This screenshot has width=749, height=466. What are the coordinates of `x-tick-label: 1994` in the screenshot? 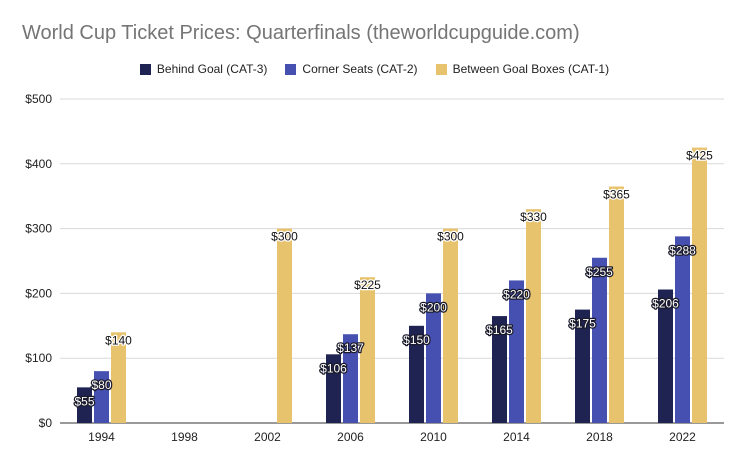 It's located at (101, 437).